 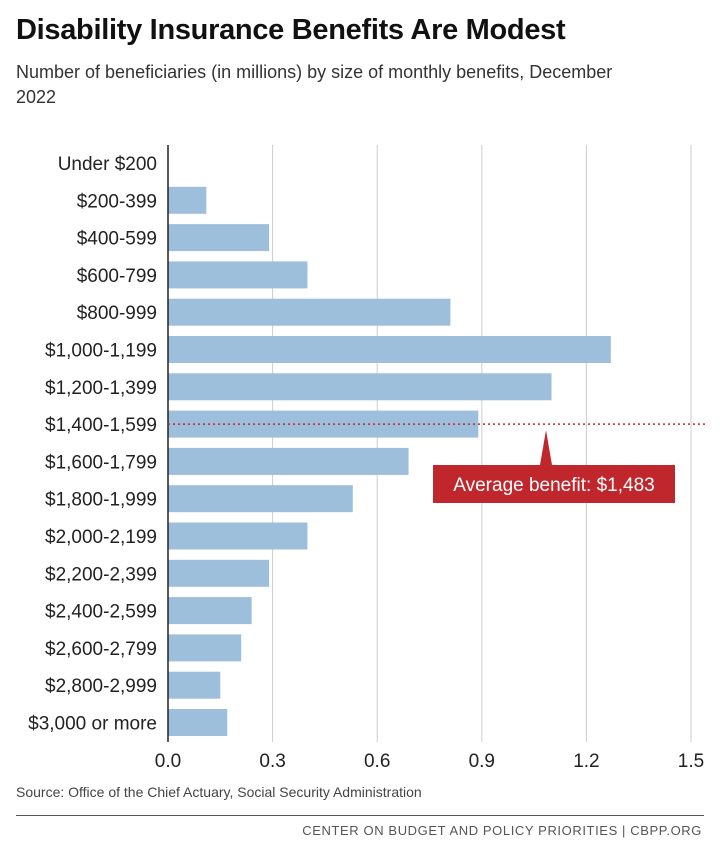 I want to click on average-benefit-callout, so click(x=554, y=466).